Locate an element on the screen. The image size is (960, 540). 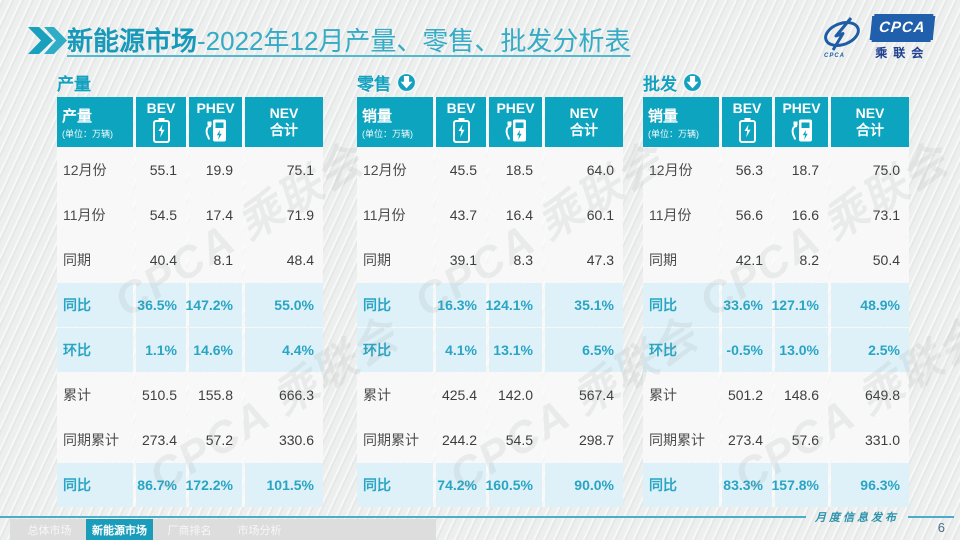
section-title-2: 零售 is located at coordinates (387, 82).